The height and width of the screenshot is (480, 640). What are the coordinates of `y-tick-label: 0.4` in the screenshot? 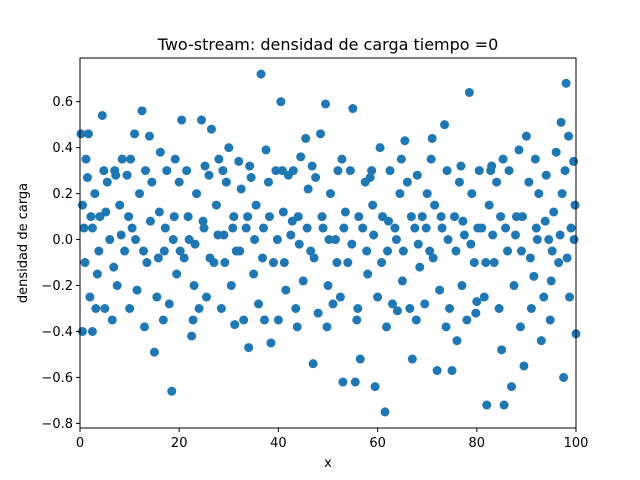 It's located at (62, 148).